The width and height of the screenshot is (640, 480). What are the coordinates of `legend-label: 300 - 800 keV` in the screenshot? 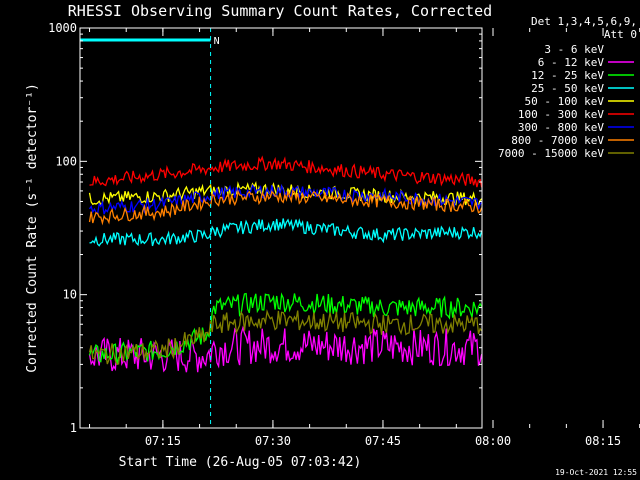 It's located at (561, 127).